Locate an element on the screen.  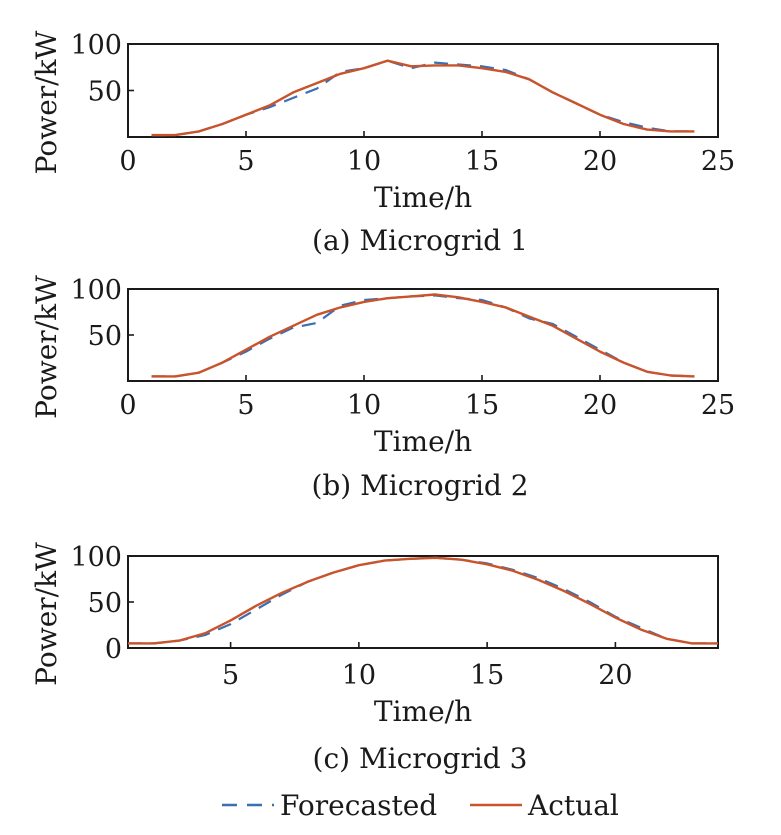
subplot-caption: (c) Microgrid 3 is located at coordinates (420, 758).